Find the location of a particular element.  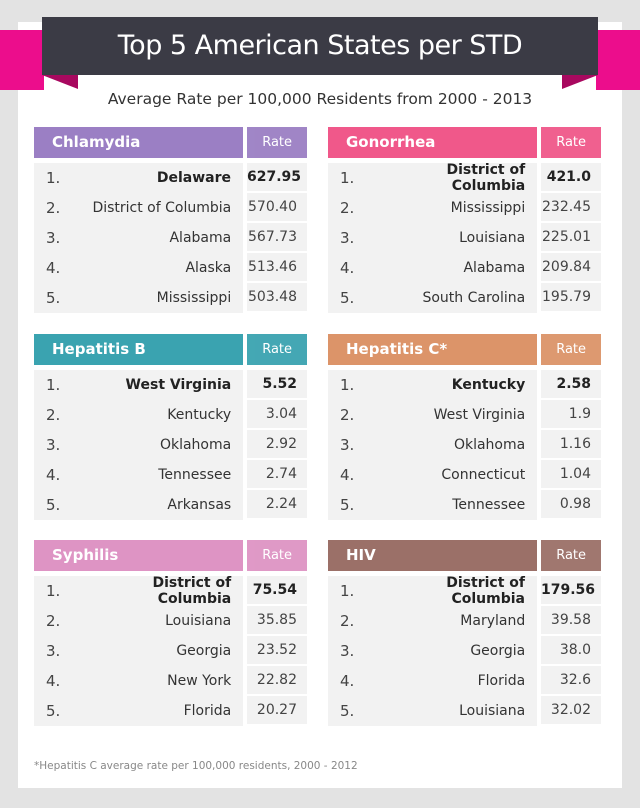

disease-name: Gonorrhea is located at coordinates (433, 142).